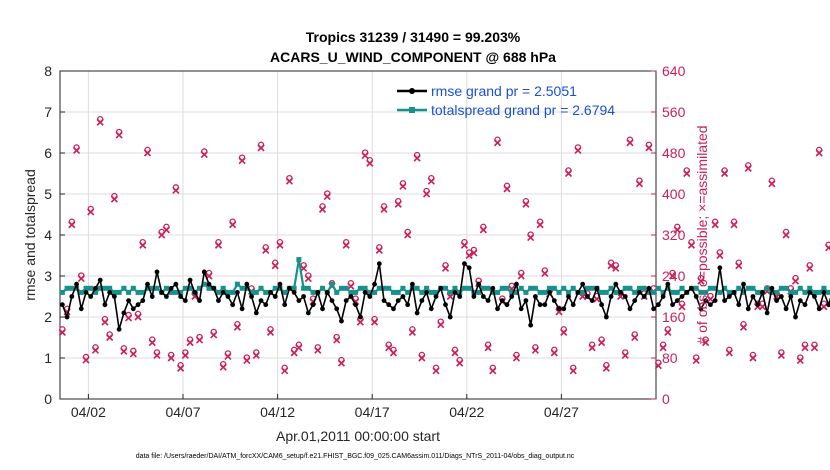 The width and height of the screenshot is (830, 470). What do you see at coordinates (674, 153) in the screenshot?
I see `y-right-tick-label: 480` at bounding box center [674, 153].